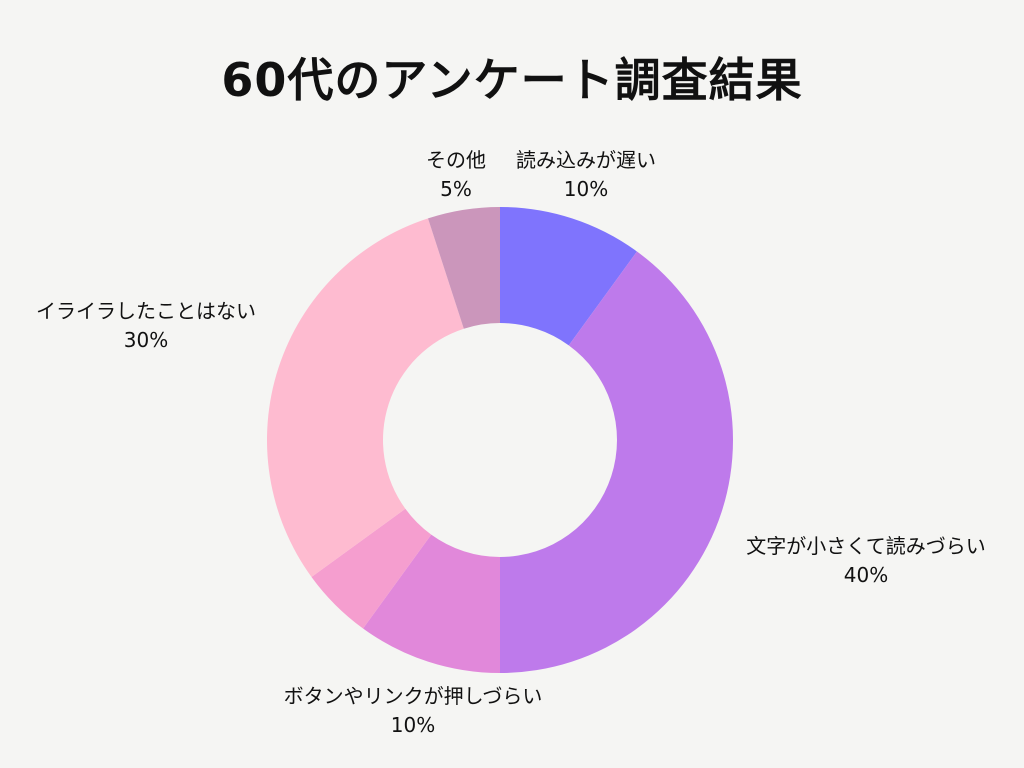 This screenshot has width=1024, height=768. What do you see at coordinates (456, 160) in the screenshot?
I see `label-other-name: その他` at bounding box center [456, 160].